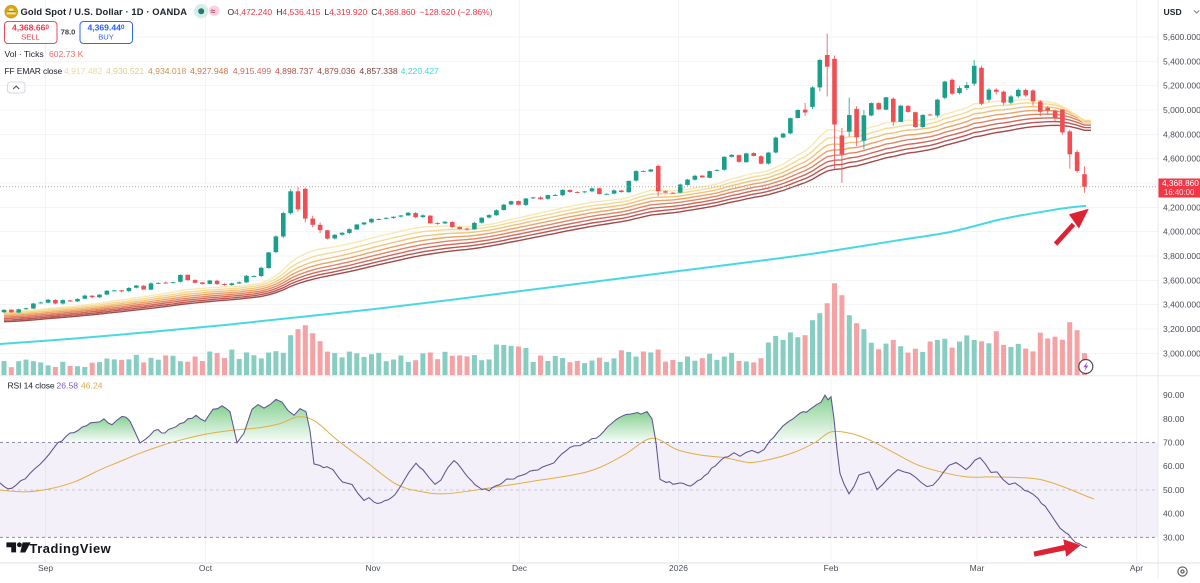 The width and height of the screenshot is (1200, 583). I want to click on svg-text: Apr, so click(1136, 568).